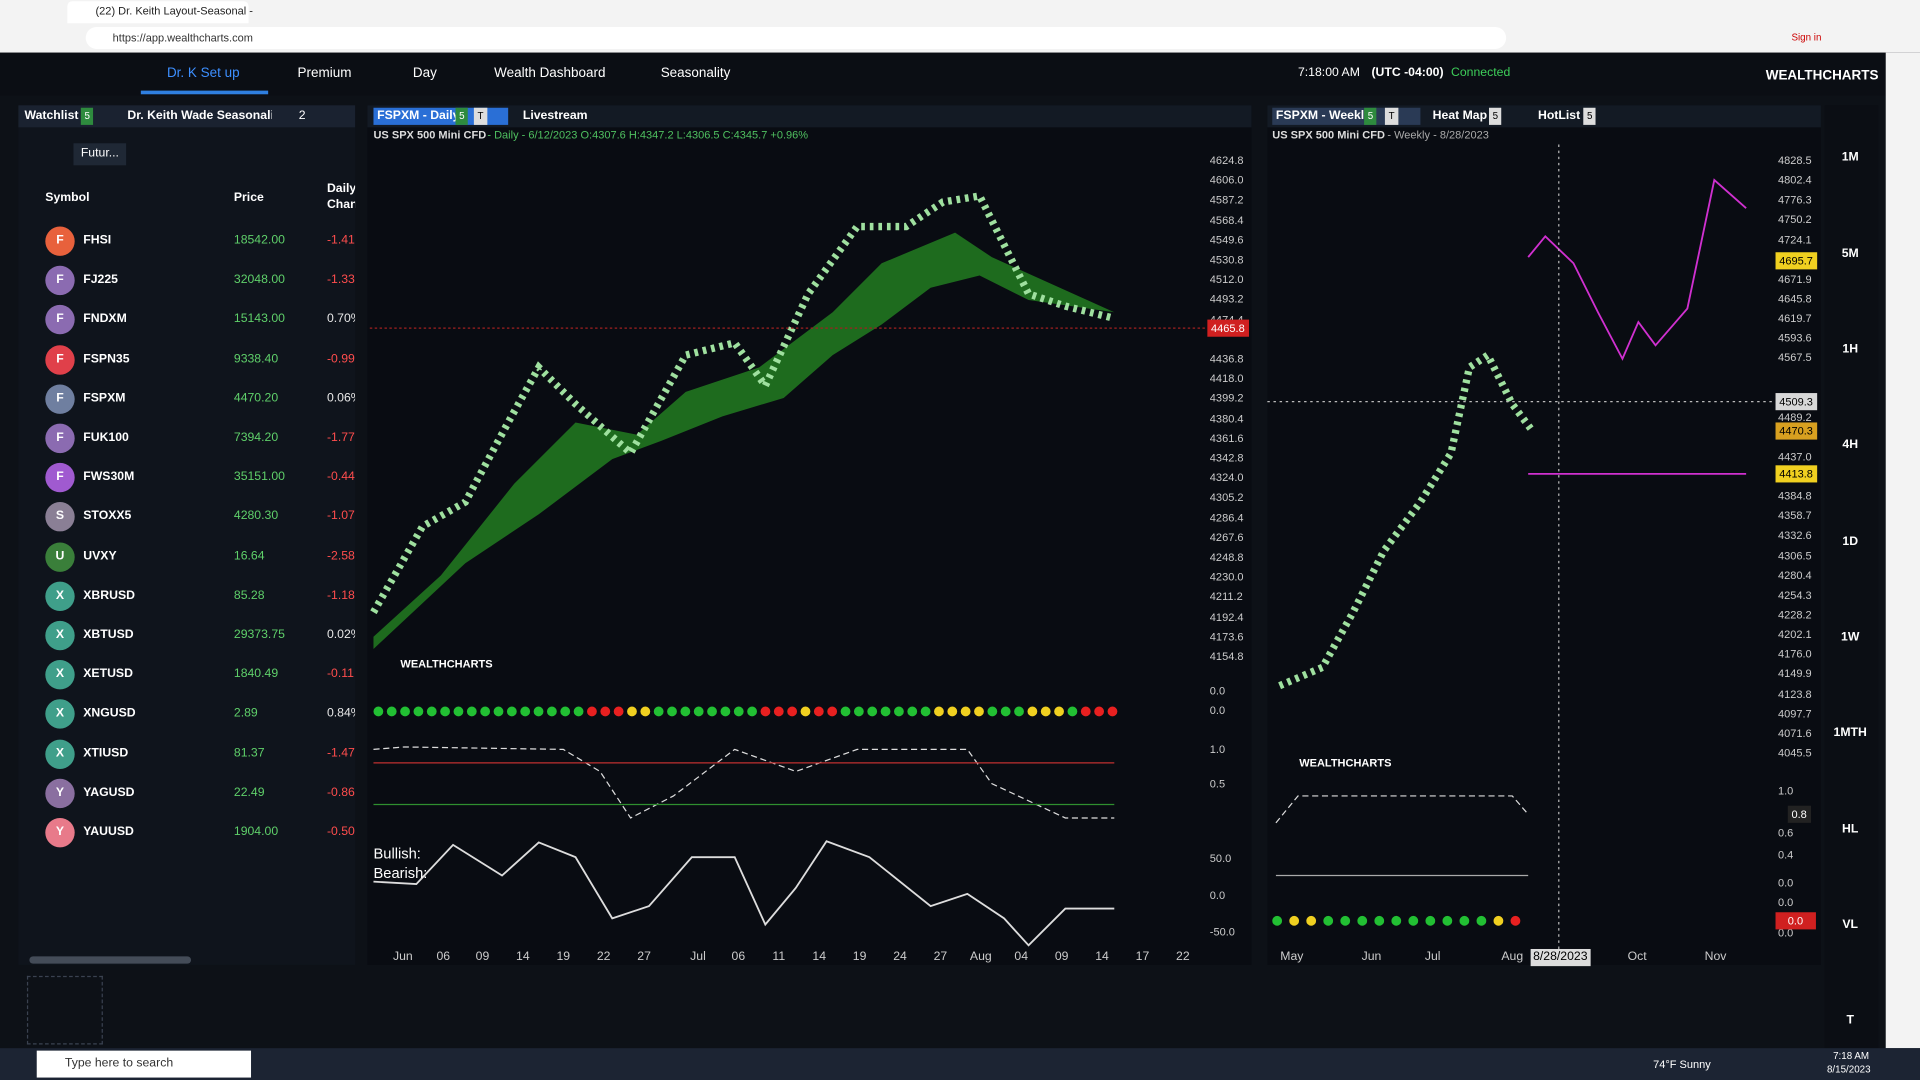 The height and width of the screenshot is (1080, 1920). Describe the element at coordinates (1637, 957) in the screenshot. I see `date-tick: Oct` at that location.